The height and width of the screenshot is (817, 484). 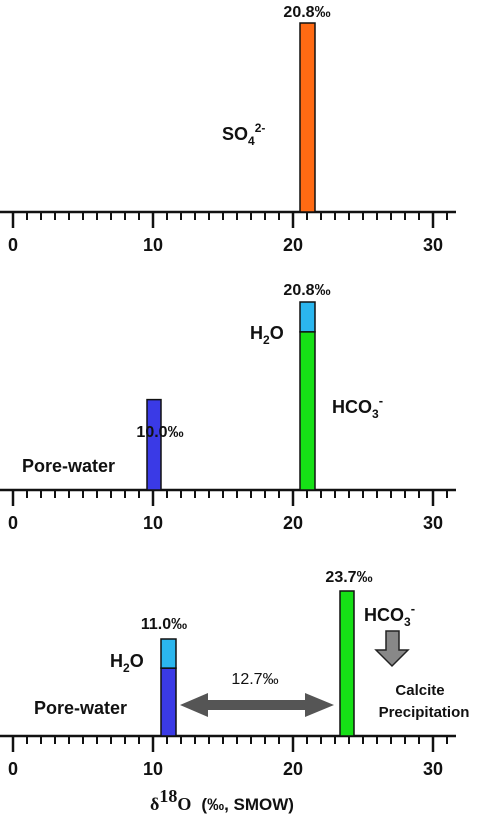 I want to click on panel-2-tick-label-10: 10, so click(x=153, y=523).